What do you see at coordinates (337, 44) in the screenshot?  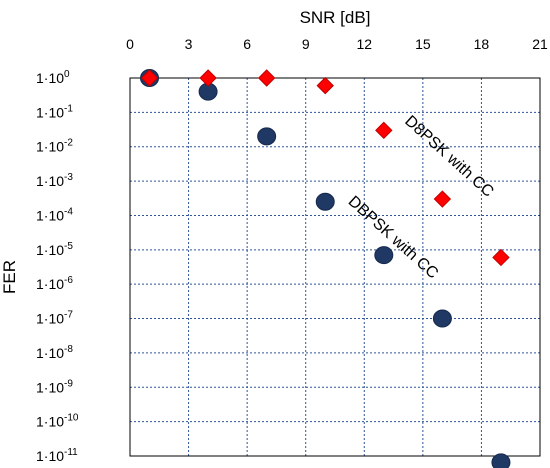 I see `x-tick-labels: 0 3 6 9 12 15 18 21` at bounding box center [337, 44].